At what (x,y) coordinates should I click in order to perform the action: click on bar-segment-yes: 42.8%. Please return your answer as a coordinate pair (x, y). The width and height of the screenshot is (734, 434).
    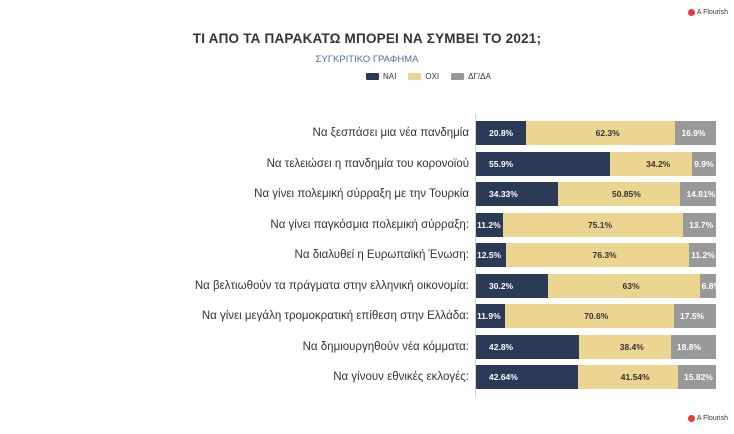
    Looking at the image, I should click on (527, 346).